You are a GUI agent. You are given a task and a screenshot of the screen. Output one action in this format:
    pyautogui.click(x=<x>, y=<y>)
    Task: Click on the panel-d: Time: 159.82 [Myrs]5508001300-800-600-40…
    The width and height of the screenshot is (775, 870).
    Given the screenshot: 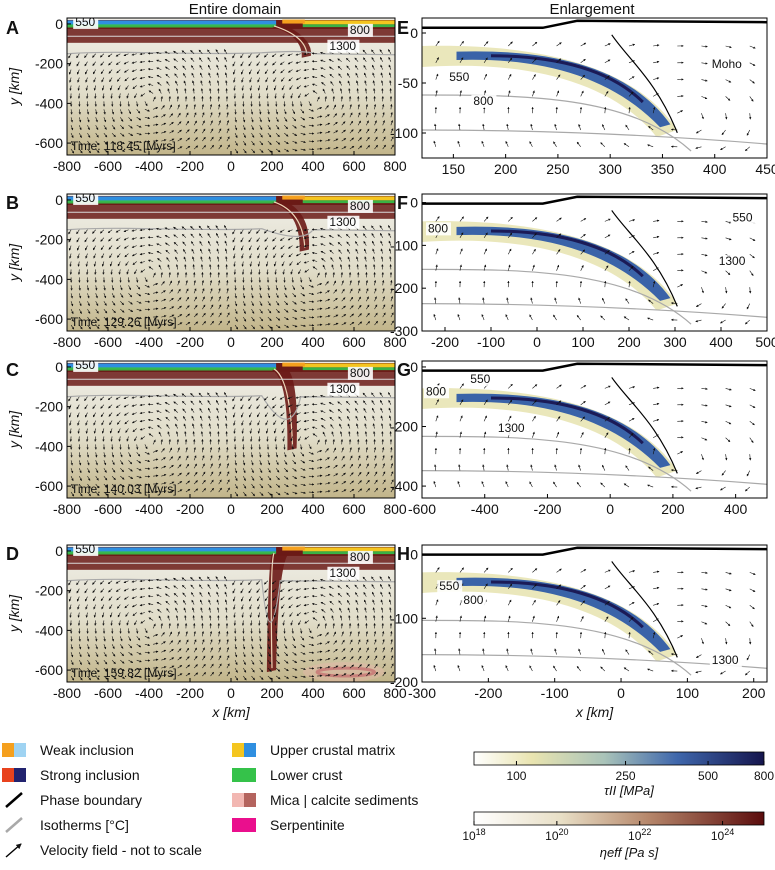 What is the action you would take?
    pyautogui.click(x=206, y=631)
    